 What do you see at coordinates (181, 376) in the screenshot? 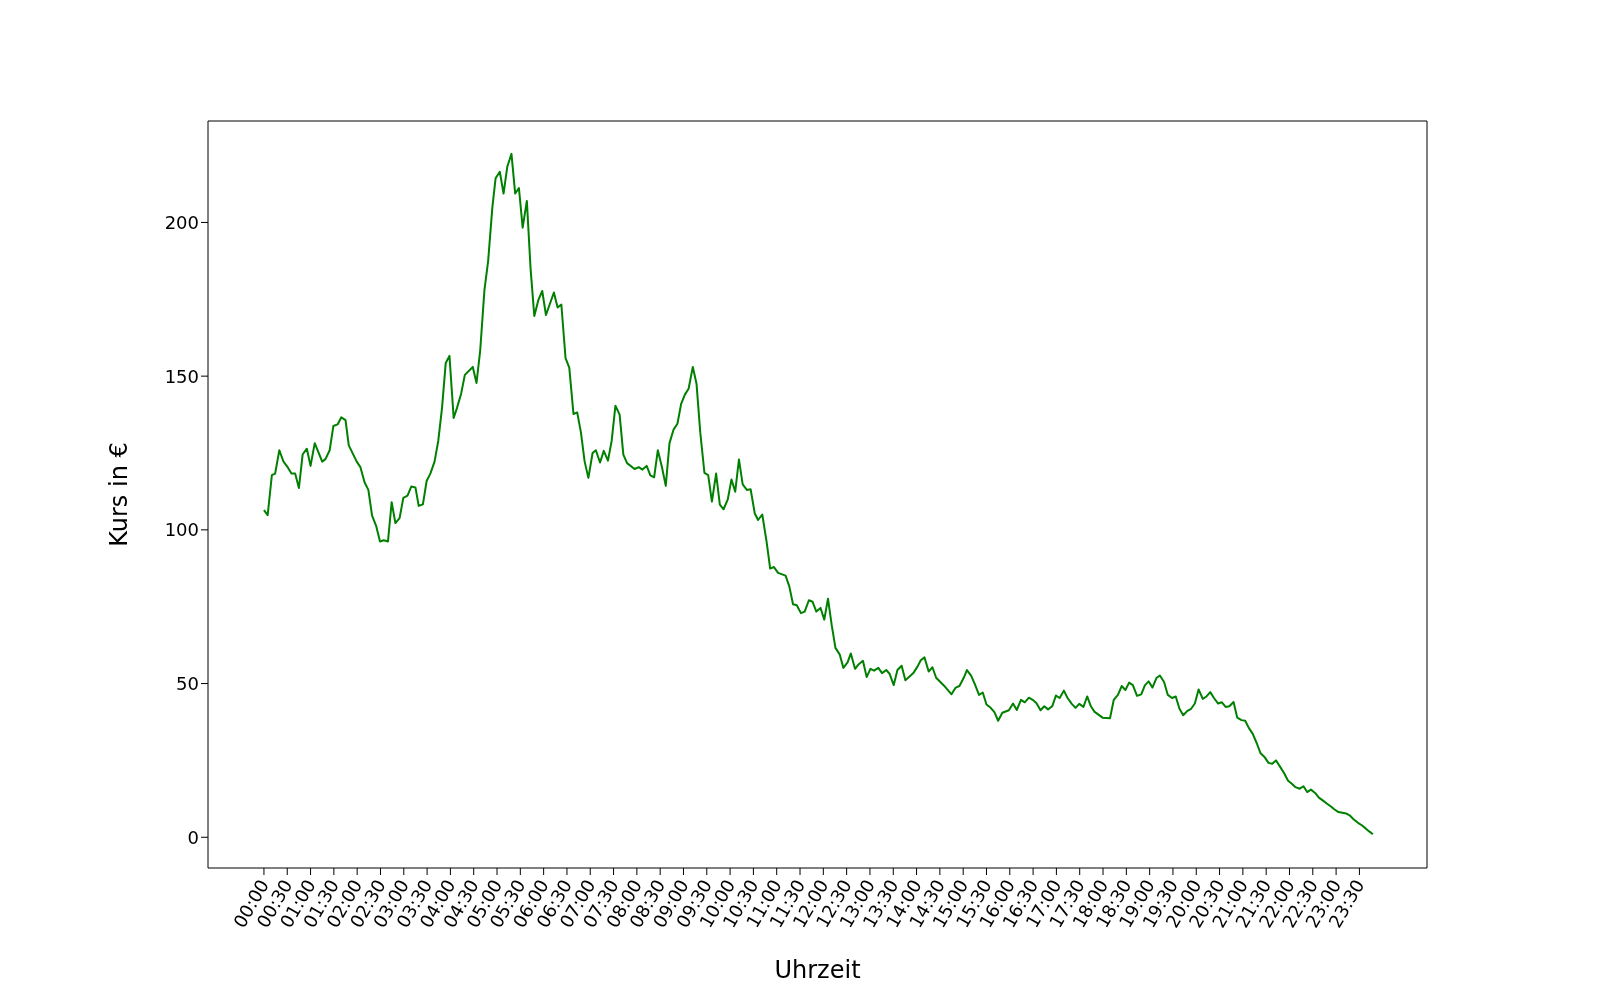
I see `y-tick-label: 150` at bounding box center [181, 376].